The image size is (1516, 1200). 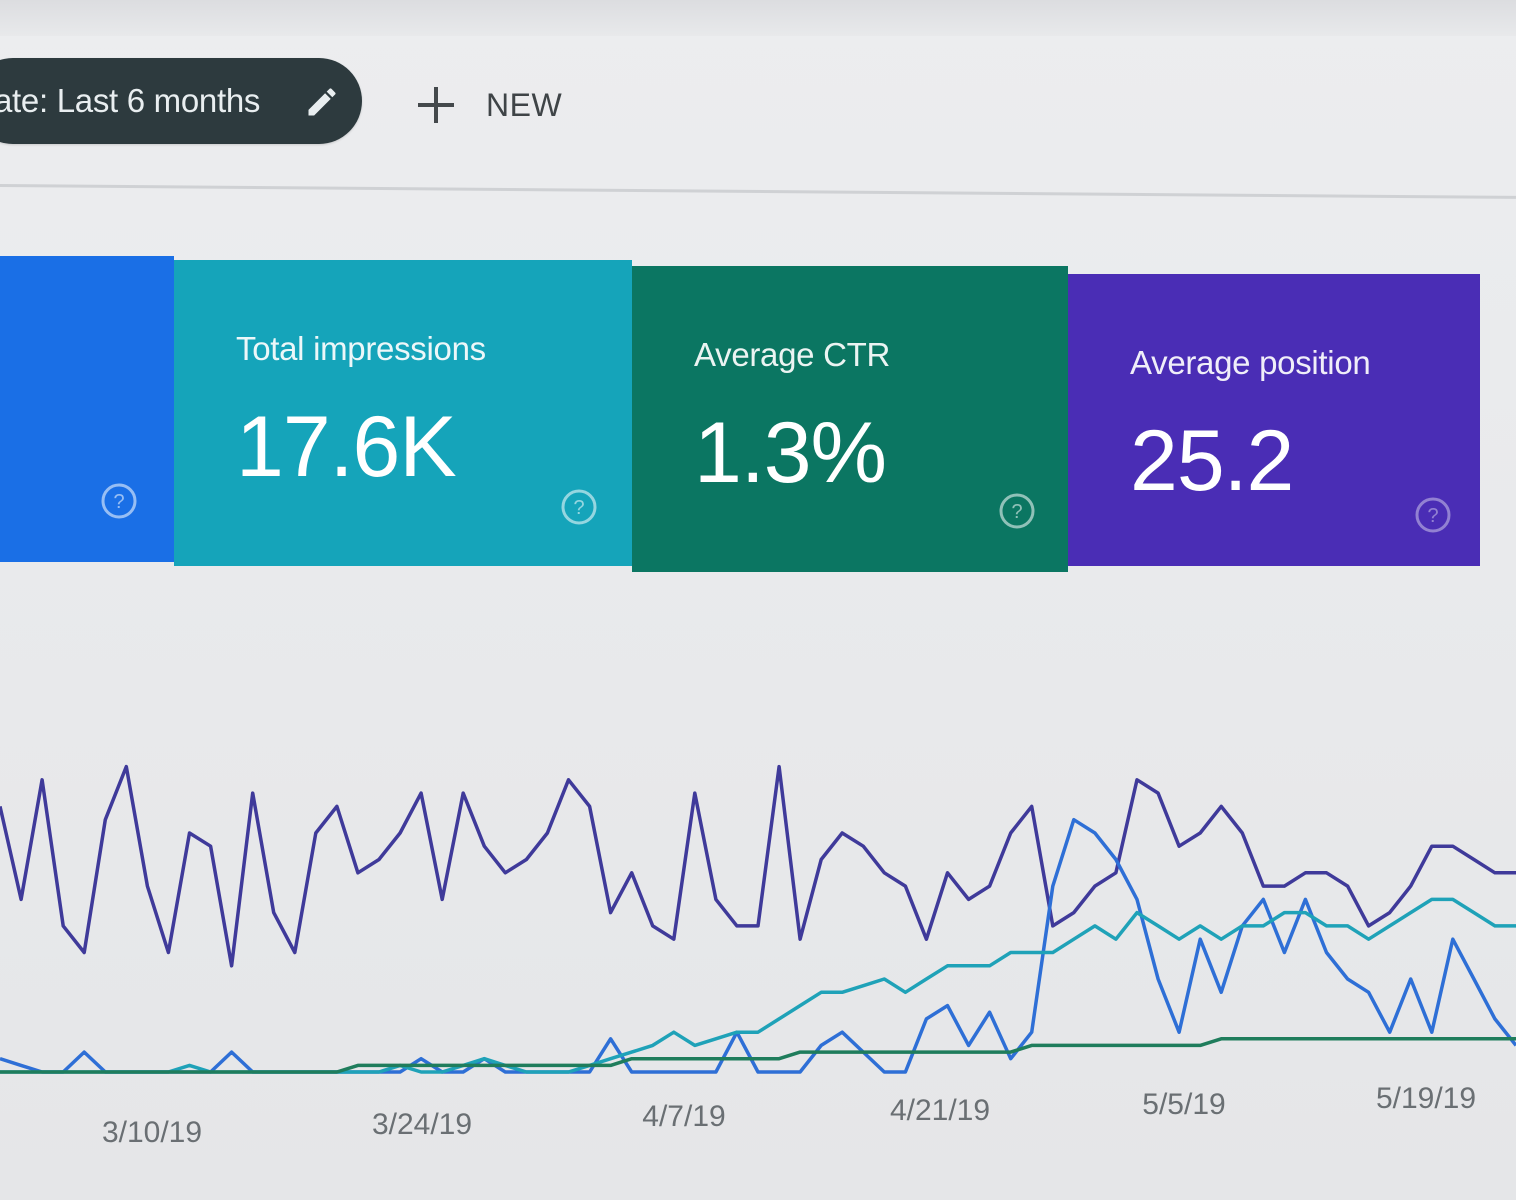 I want to click on x-tick-label: 4/7/19, so click(x=683, y=1116).